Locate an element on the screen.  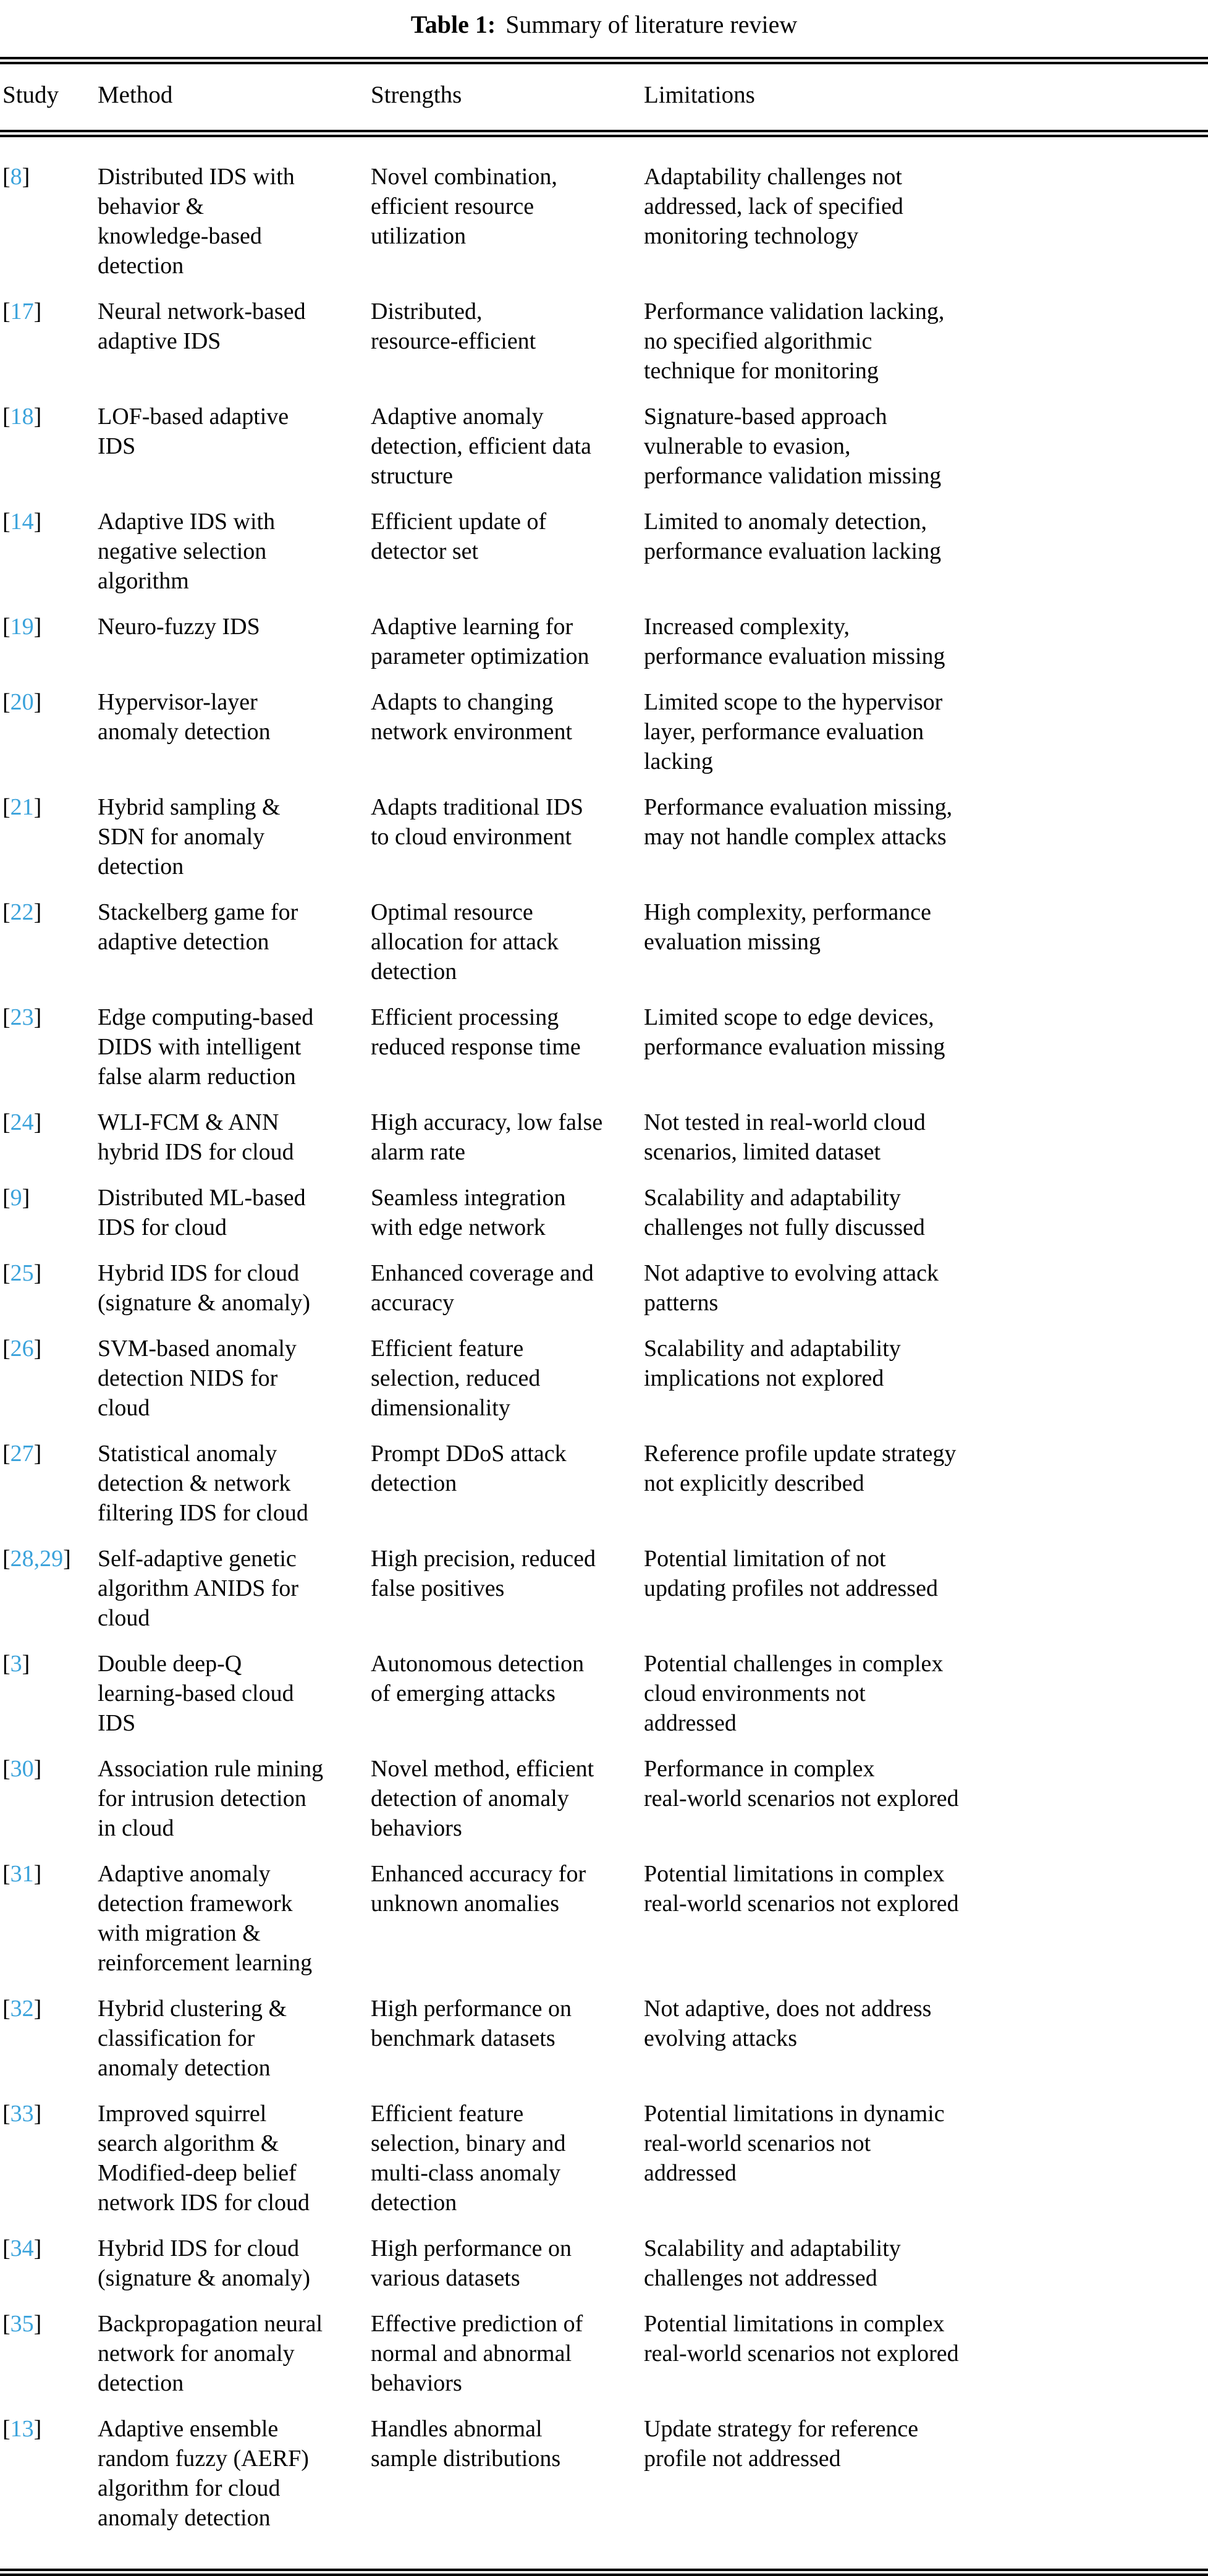
study-cell: [26] is located at coordinates (49, 1386).